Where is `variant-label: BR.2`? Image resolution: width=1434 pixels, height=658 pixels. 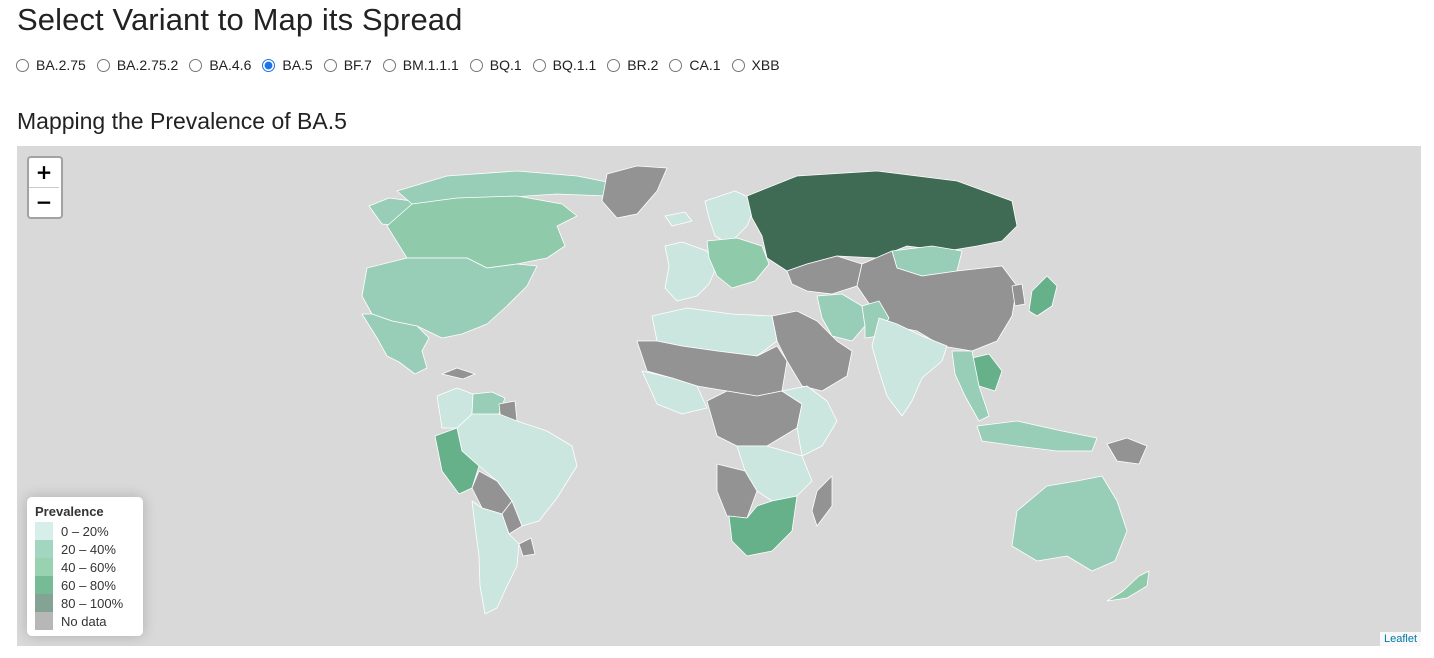
variant-label: BR.2 is located at coordinates (643, 65).